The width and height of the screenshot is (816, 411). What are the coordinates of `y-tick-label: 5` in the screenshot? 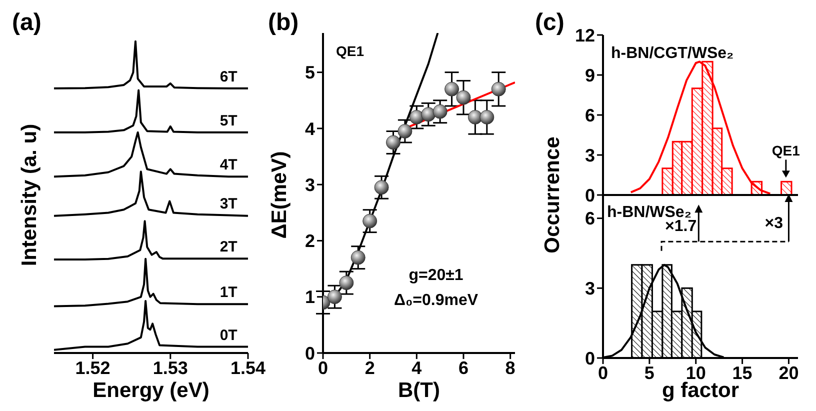 It's located at (309, 72).